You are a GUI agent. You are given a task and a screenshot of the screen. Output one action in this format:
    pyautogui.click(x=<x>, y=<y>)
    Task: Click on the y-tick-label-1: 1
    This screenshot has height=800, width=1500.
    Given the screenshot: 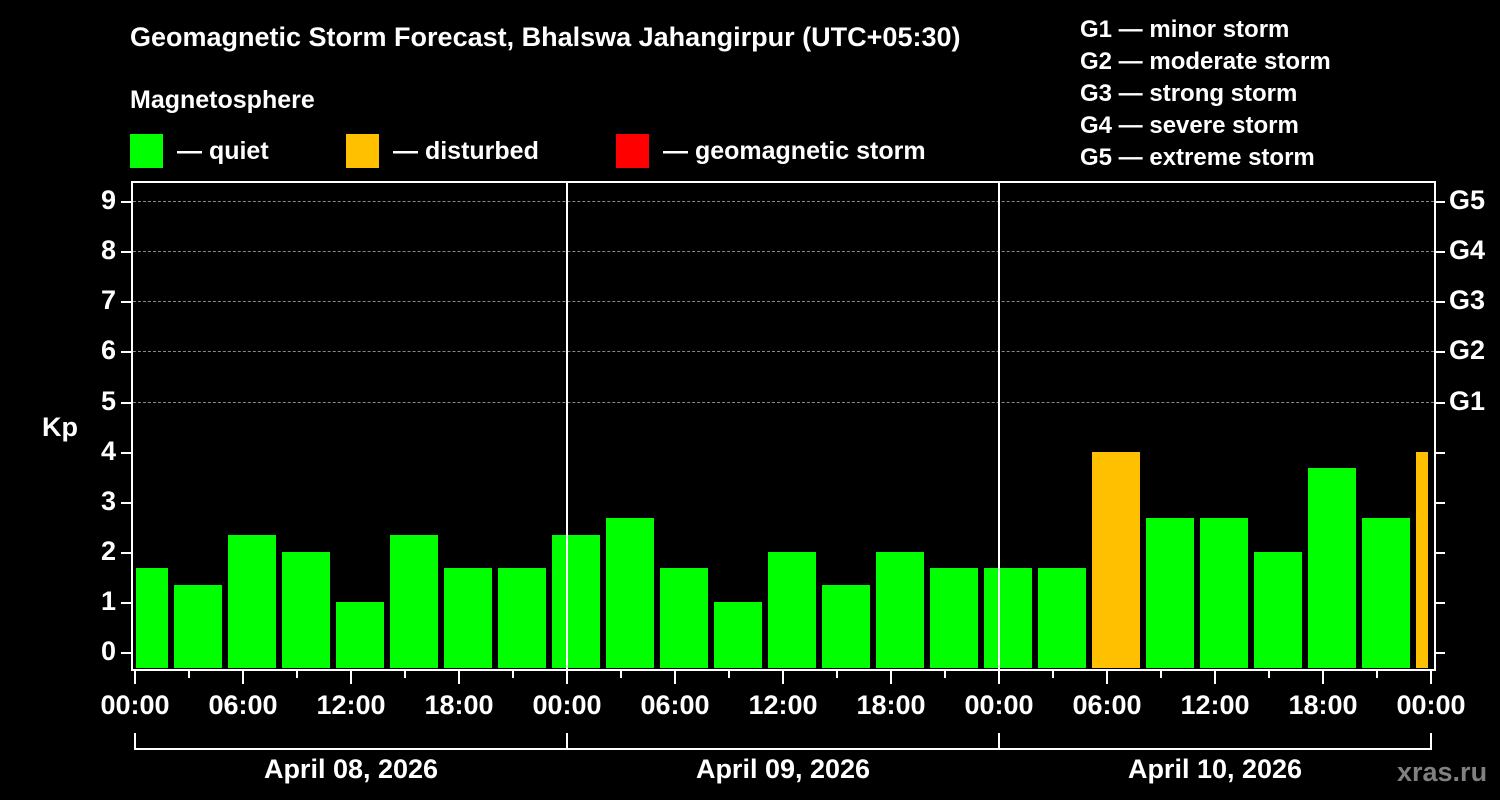 What is the action you would take?
    pyautogui.click(x=108, y=601)
    